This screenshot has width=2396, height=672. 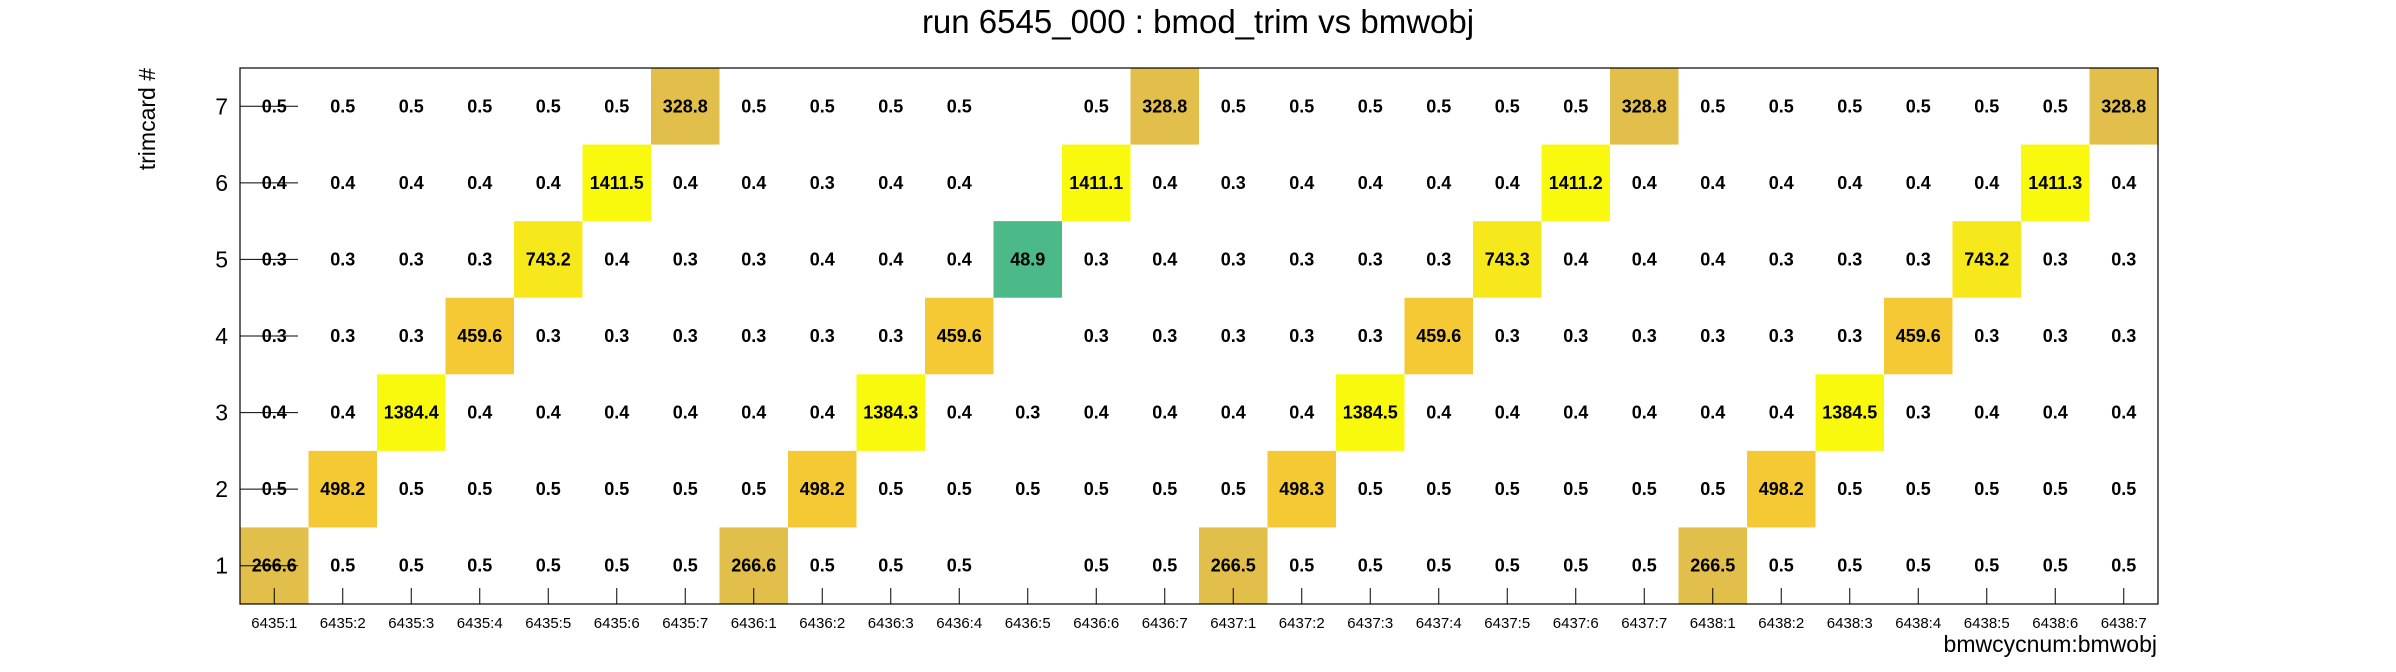 I want to click on x-tick-label: 6435:6, so click(x=617, y=623).